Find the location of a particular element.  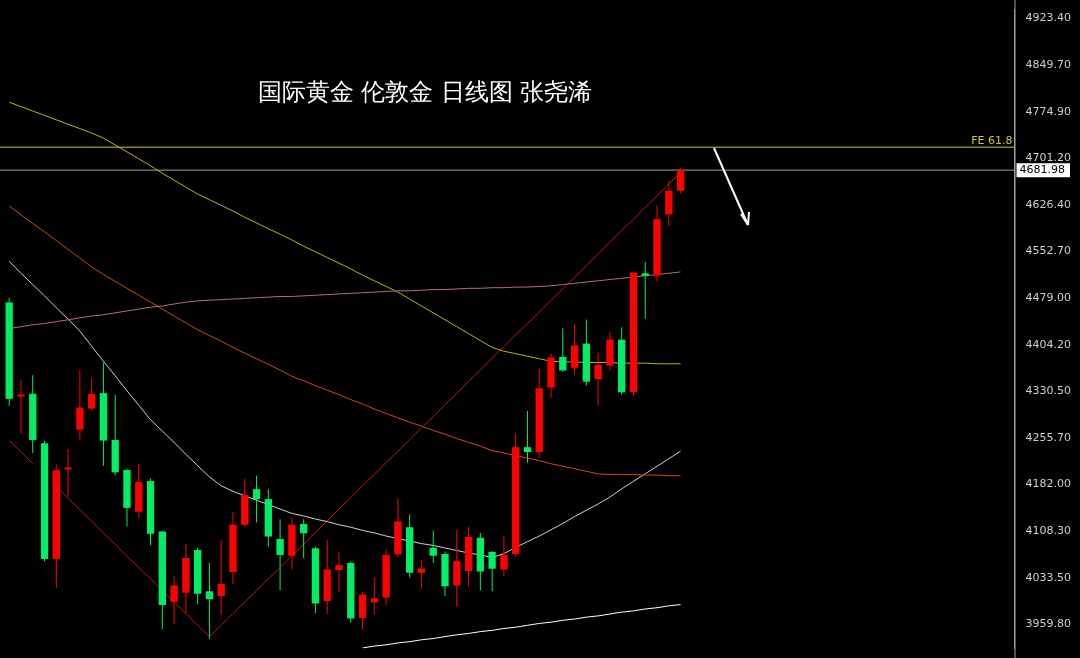

y-tick-label: 4923.40 is located at coordinates (1048, 18).